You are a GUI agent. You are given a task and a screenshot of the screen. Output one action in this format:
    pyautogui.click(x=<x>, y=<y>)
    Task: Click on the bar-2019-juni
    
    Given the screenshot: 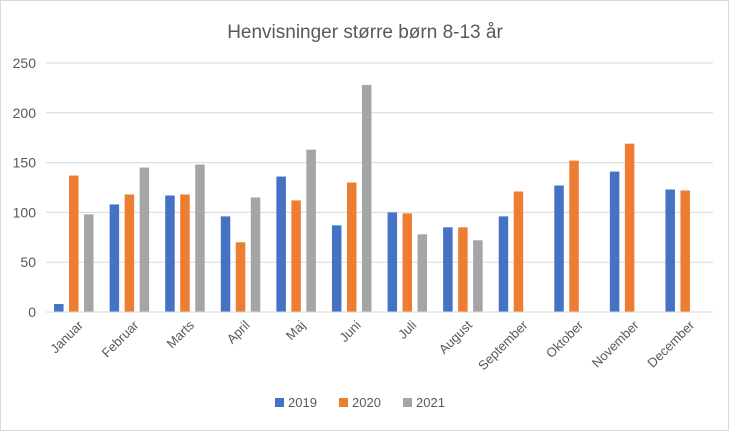 What is the action you would take?
    pyautogui.click(x=336, y=268)
    